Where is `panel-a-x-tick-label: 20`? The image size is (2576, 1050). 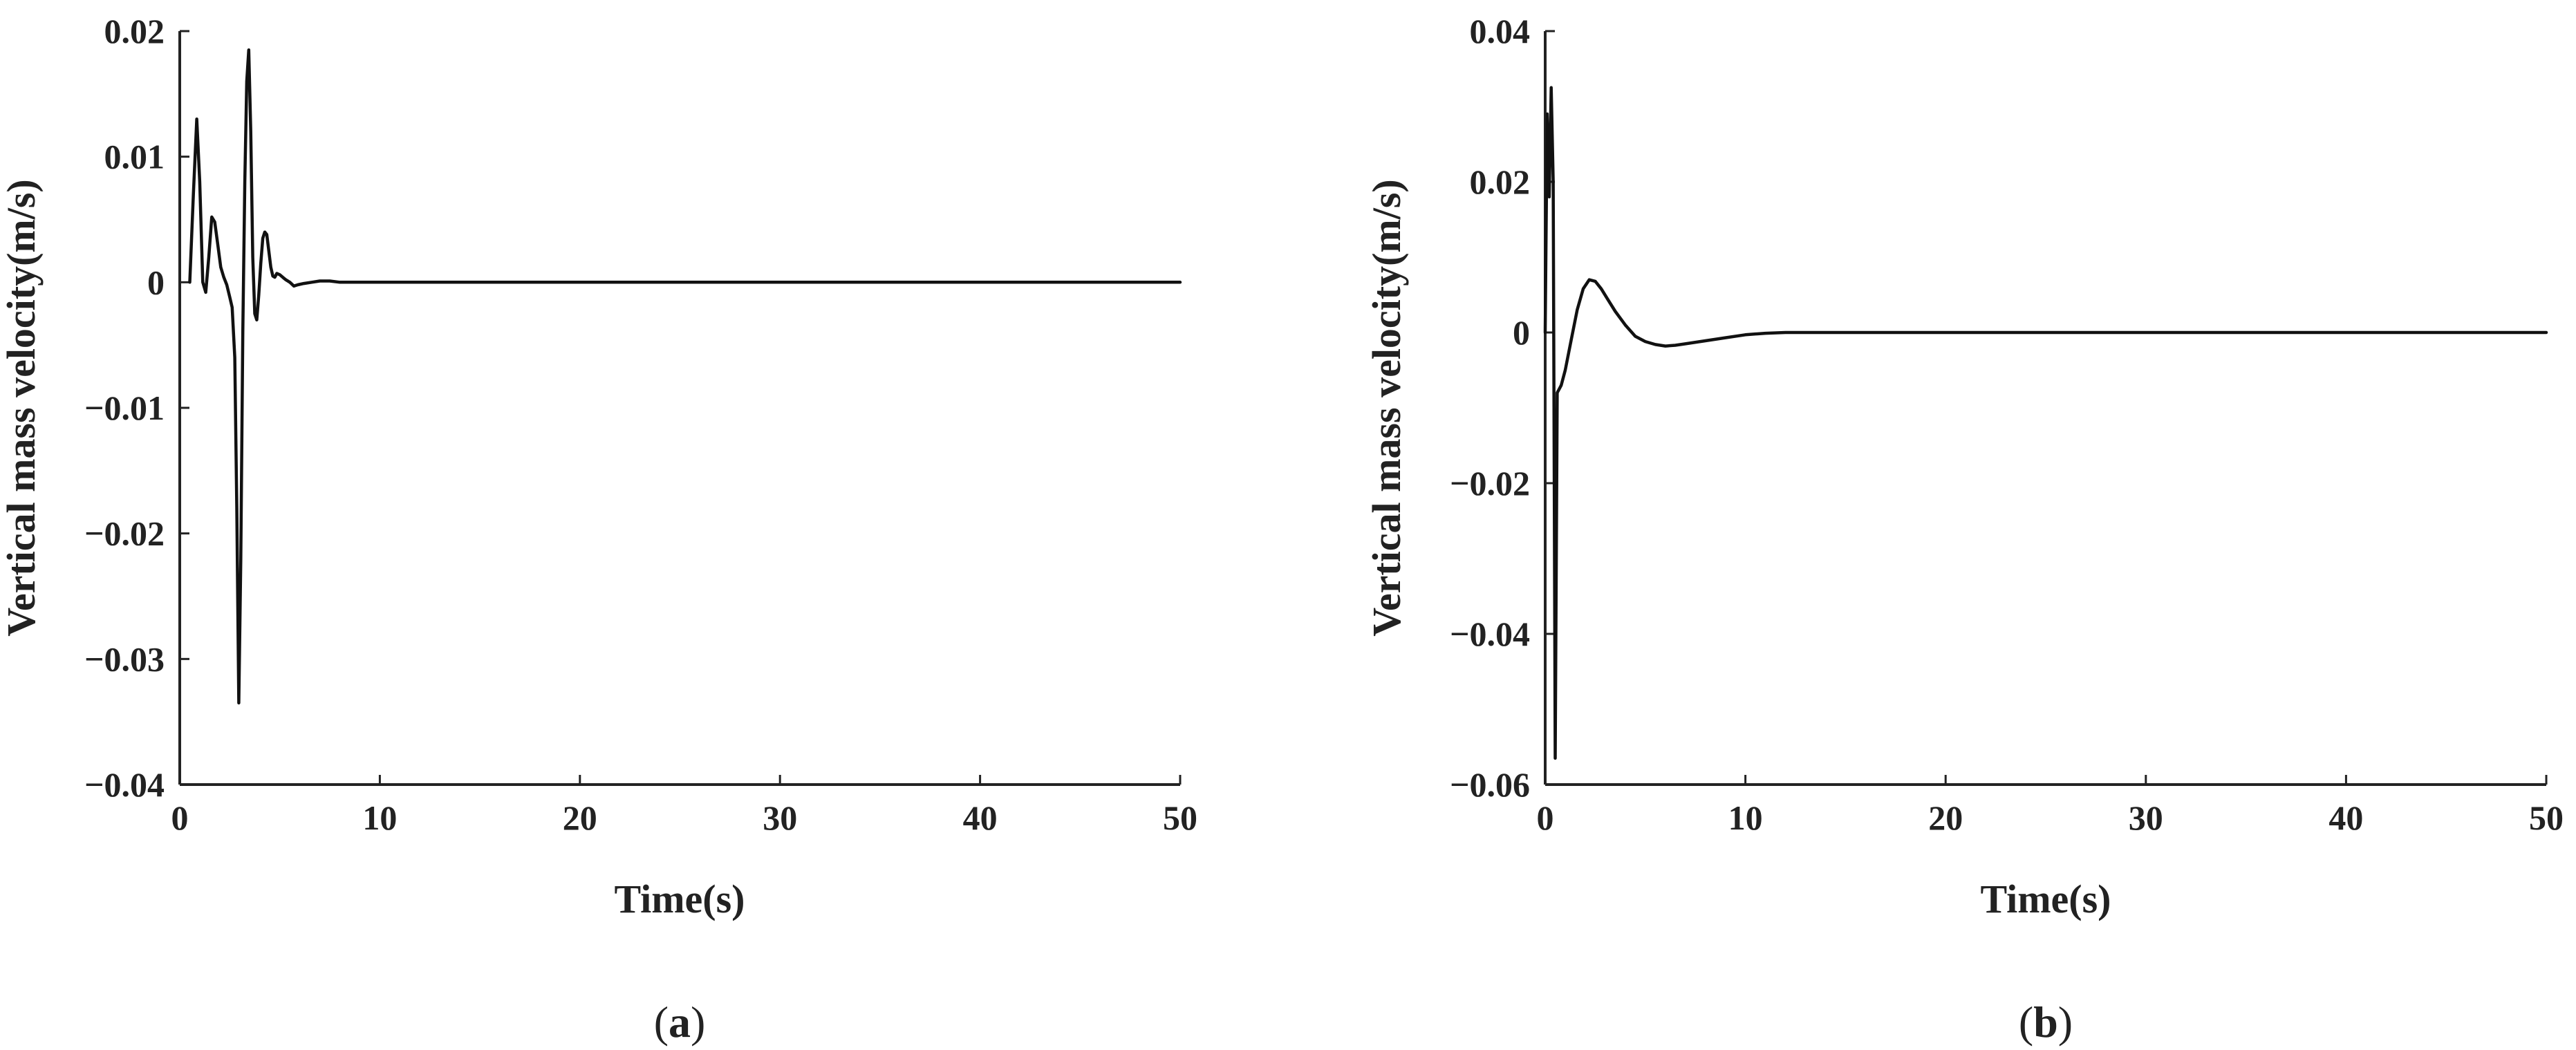 panel-a-x-tick-label: 20 is located at coordinates (580, 818).